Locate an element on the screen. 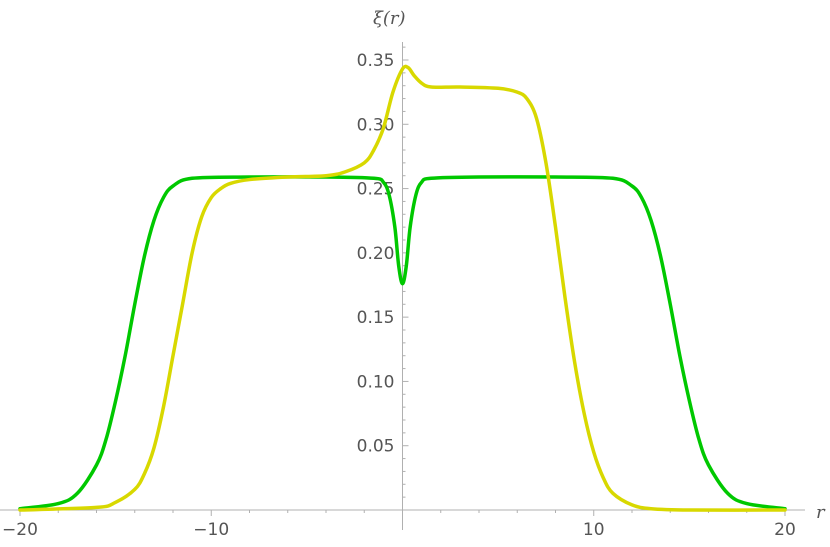 The image size is (830, 547). y-axis-label: ξ(r) is located at coordinates (389, 18).